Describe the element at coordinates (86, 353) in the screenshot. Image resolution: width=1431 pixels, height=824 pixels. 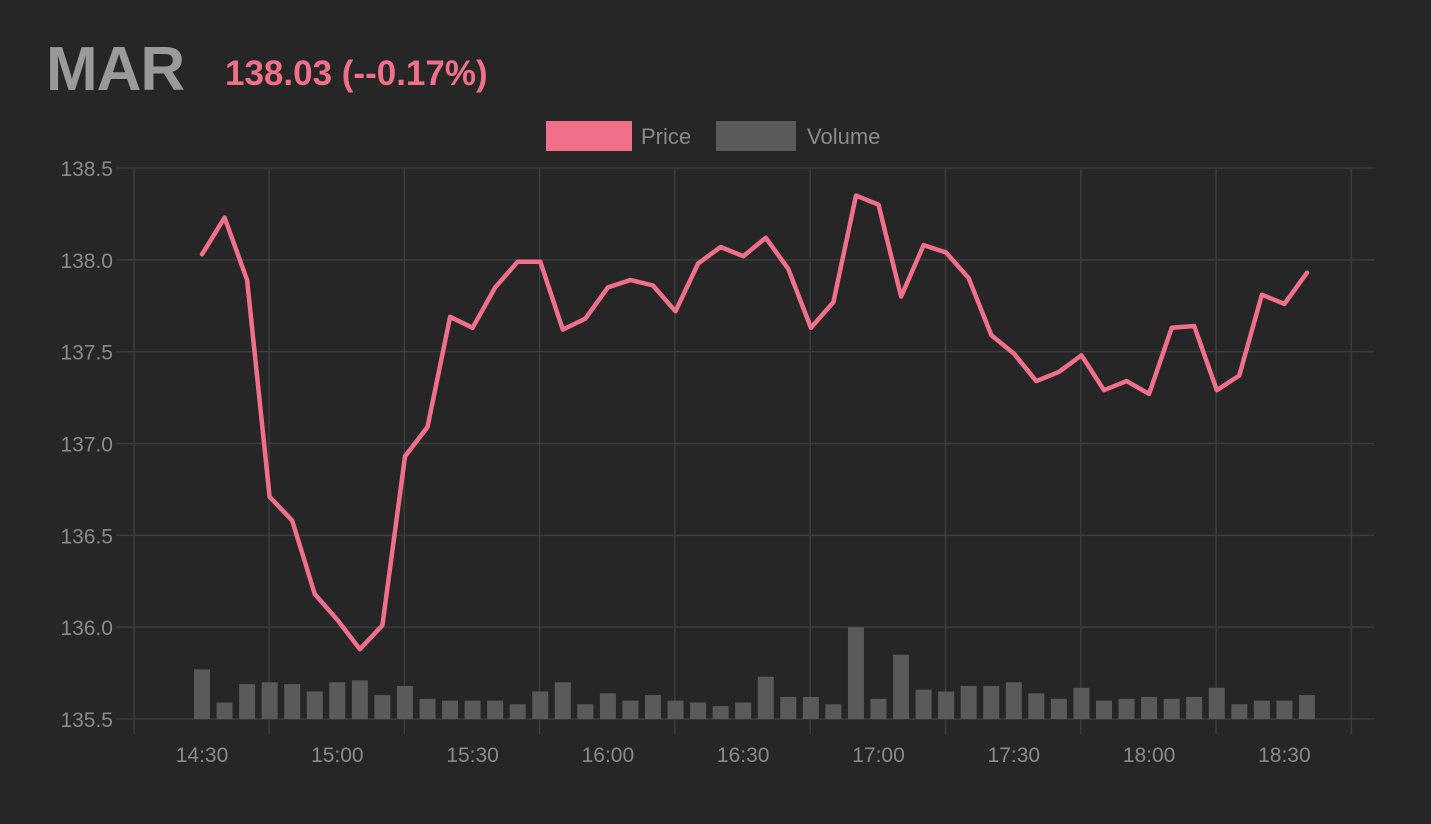
I see `y-tick-label: 137.5` at that location.